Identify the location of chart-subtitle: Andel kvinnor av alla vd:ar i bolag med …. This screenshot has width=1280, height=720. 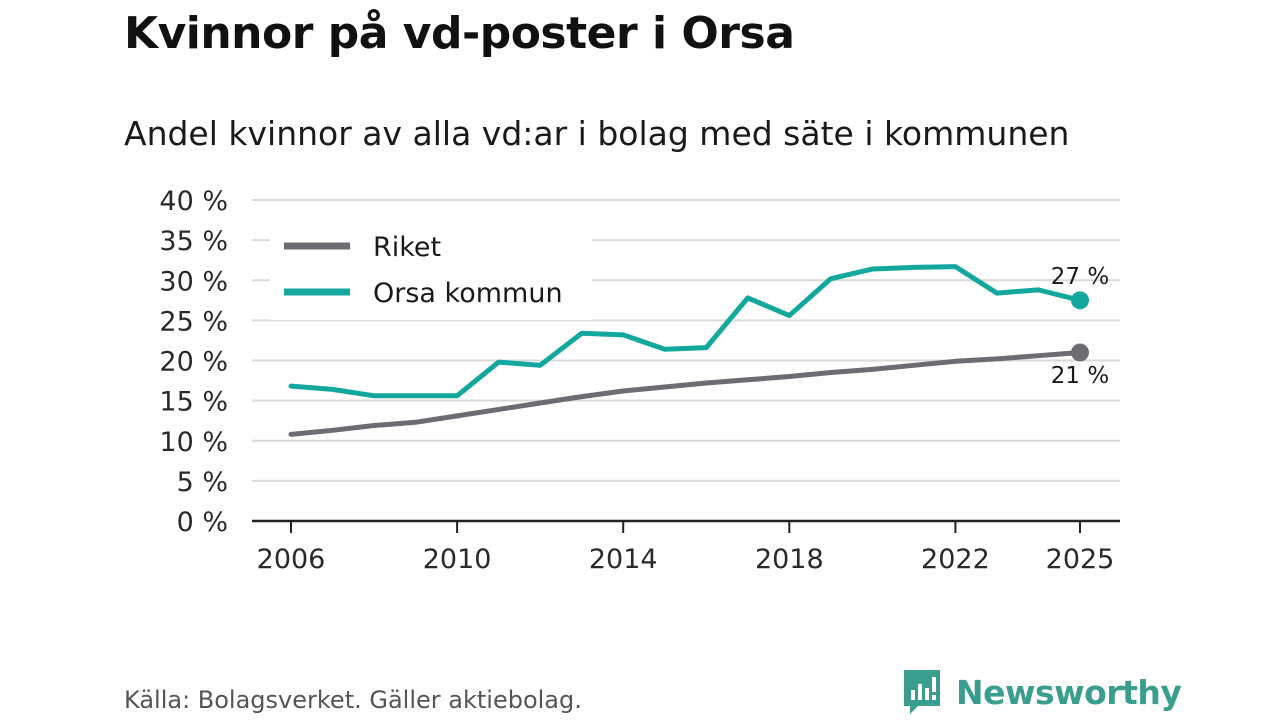
(597, 133).